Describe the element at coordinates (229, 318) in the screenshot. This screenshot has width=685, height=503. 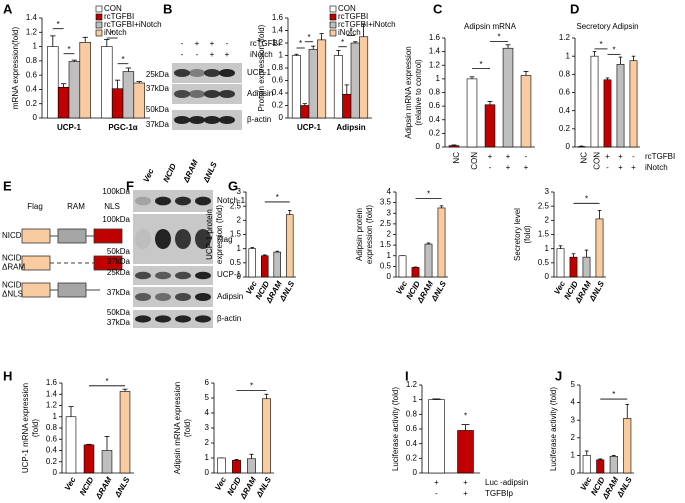
I see `band-label: β-actin` at that location.